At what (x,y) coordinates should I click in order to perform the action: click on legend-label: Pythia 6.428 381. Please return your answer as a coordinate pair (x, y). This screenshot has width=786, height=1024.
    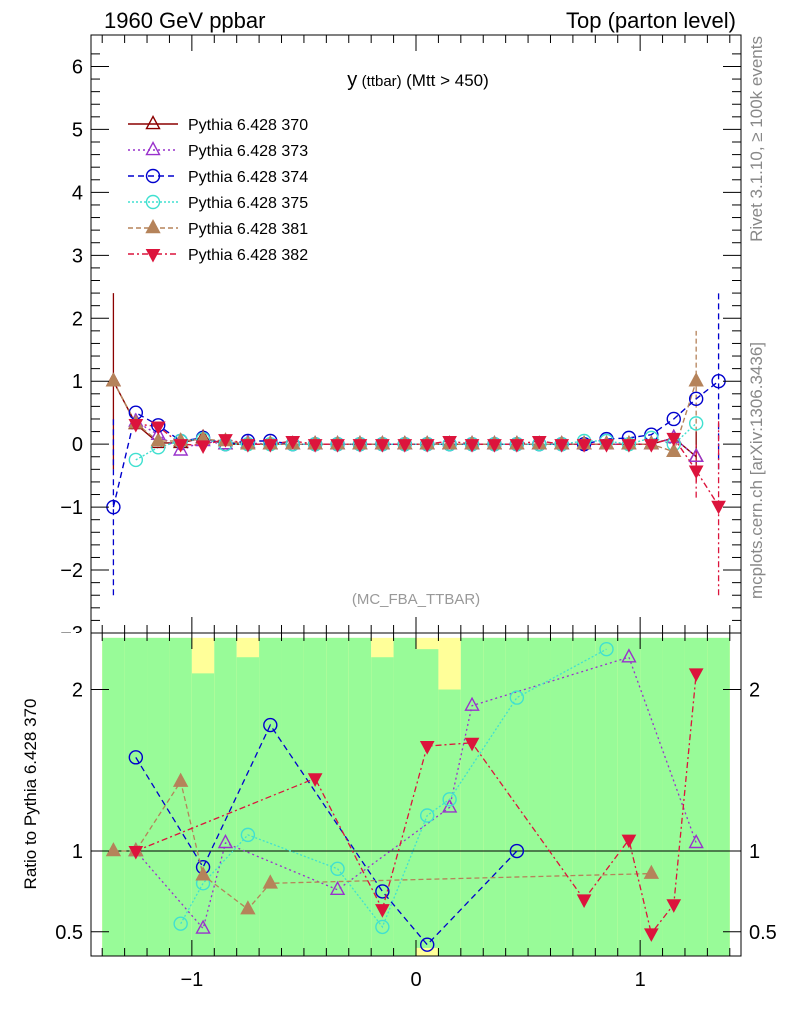
    Looking at the image, I should click on (248, 229).